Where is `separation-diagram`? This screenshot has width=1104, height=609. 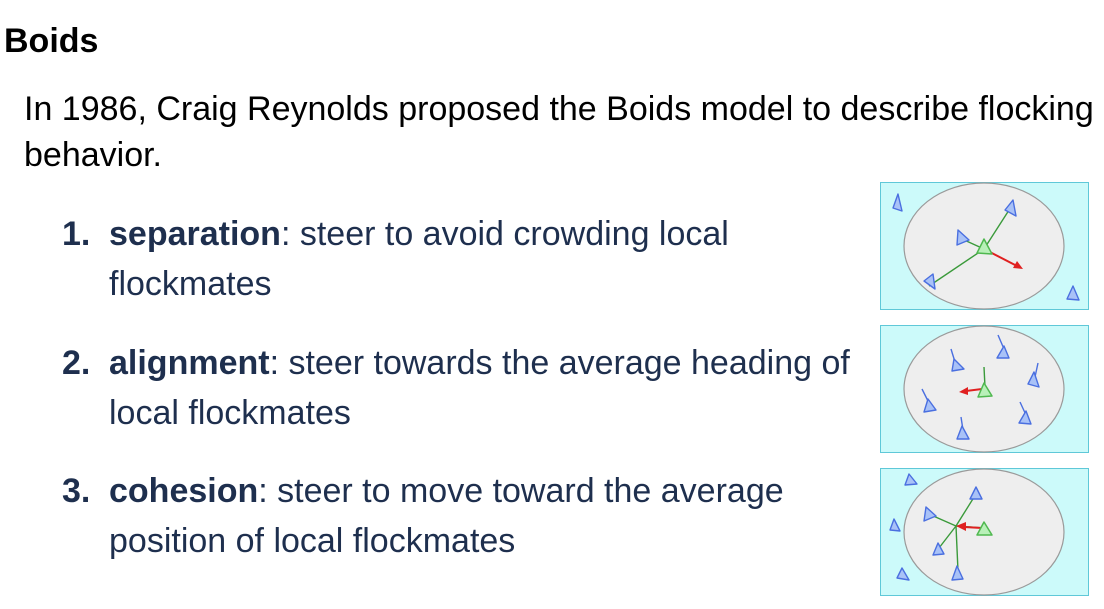
separation-diagram is located at coordinates (984, 246).